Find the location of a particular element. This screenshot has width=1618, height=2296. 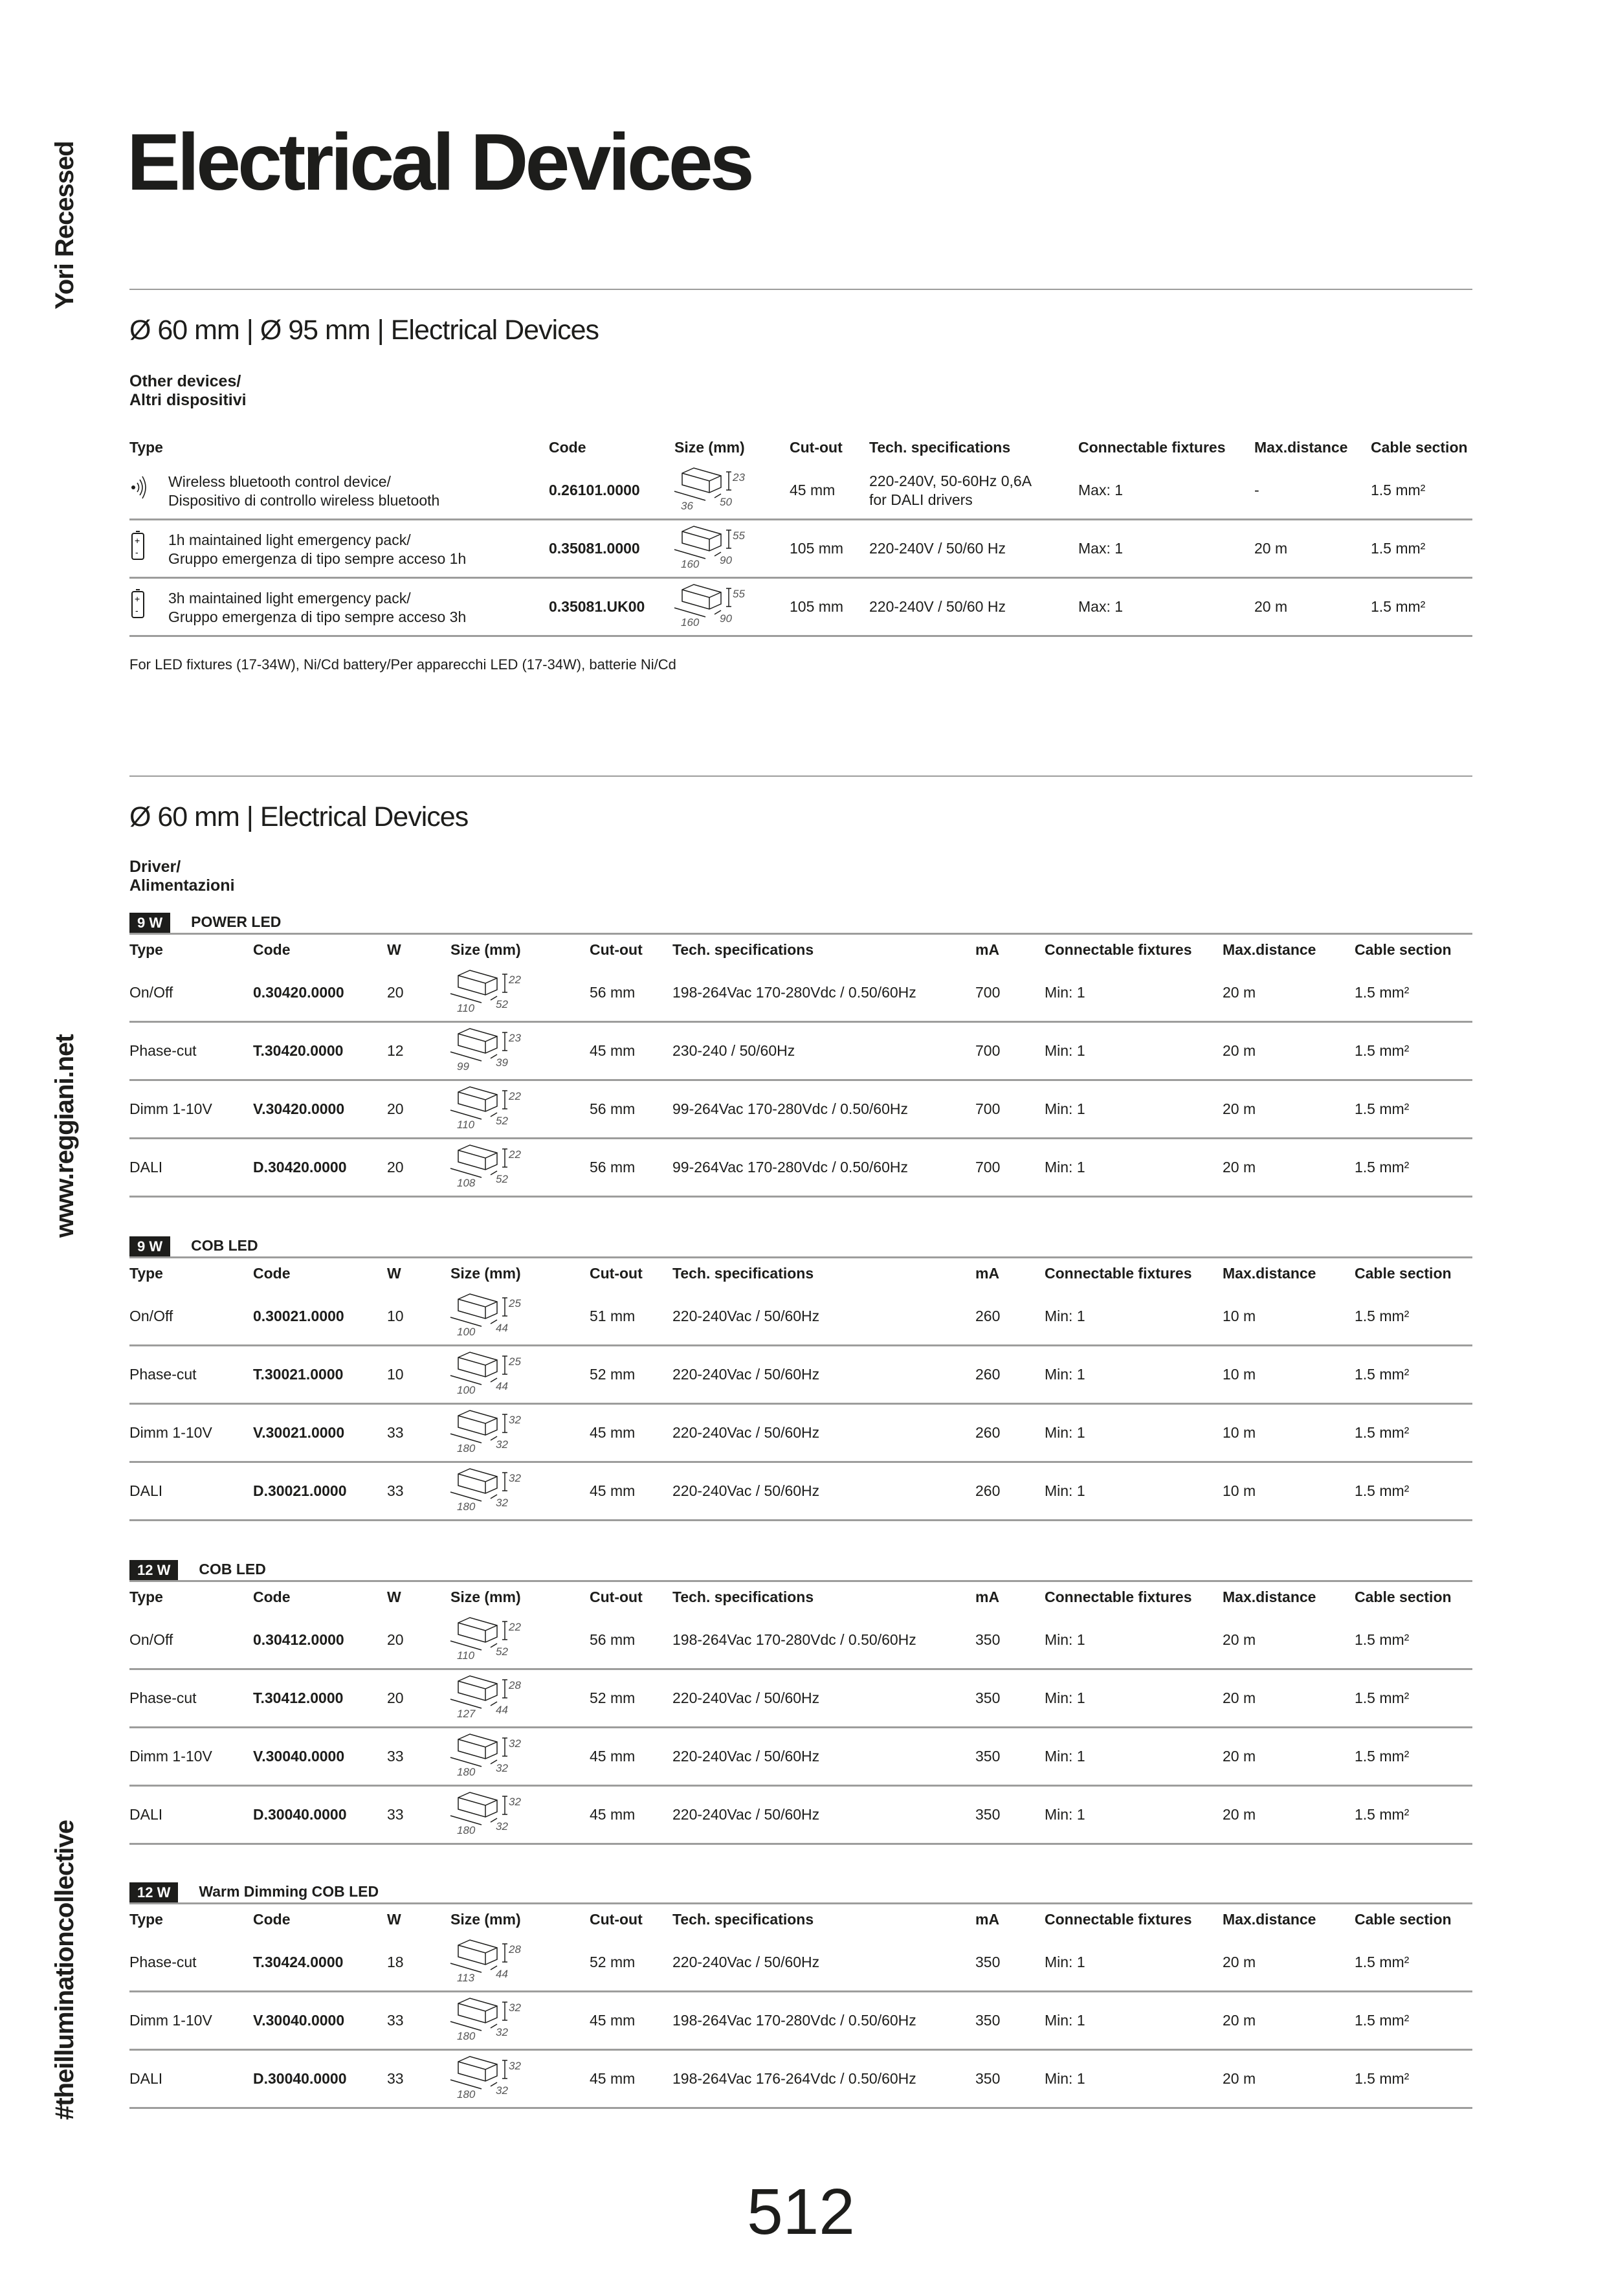

cutout-cell: 56 mm is located at coordinates (613, 1639).